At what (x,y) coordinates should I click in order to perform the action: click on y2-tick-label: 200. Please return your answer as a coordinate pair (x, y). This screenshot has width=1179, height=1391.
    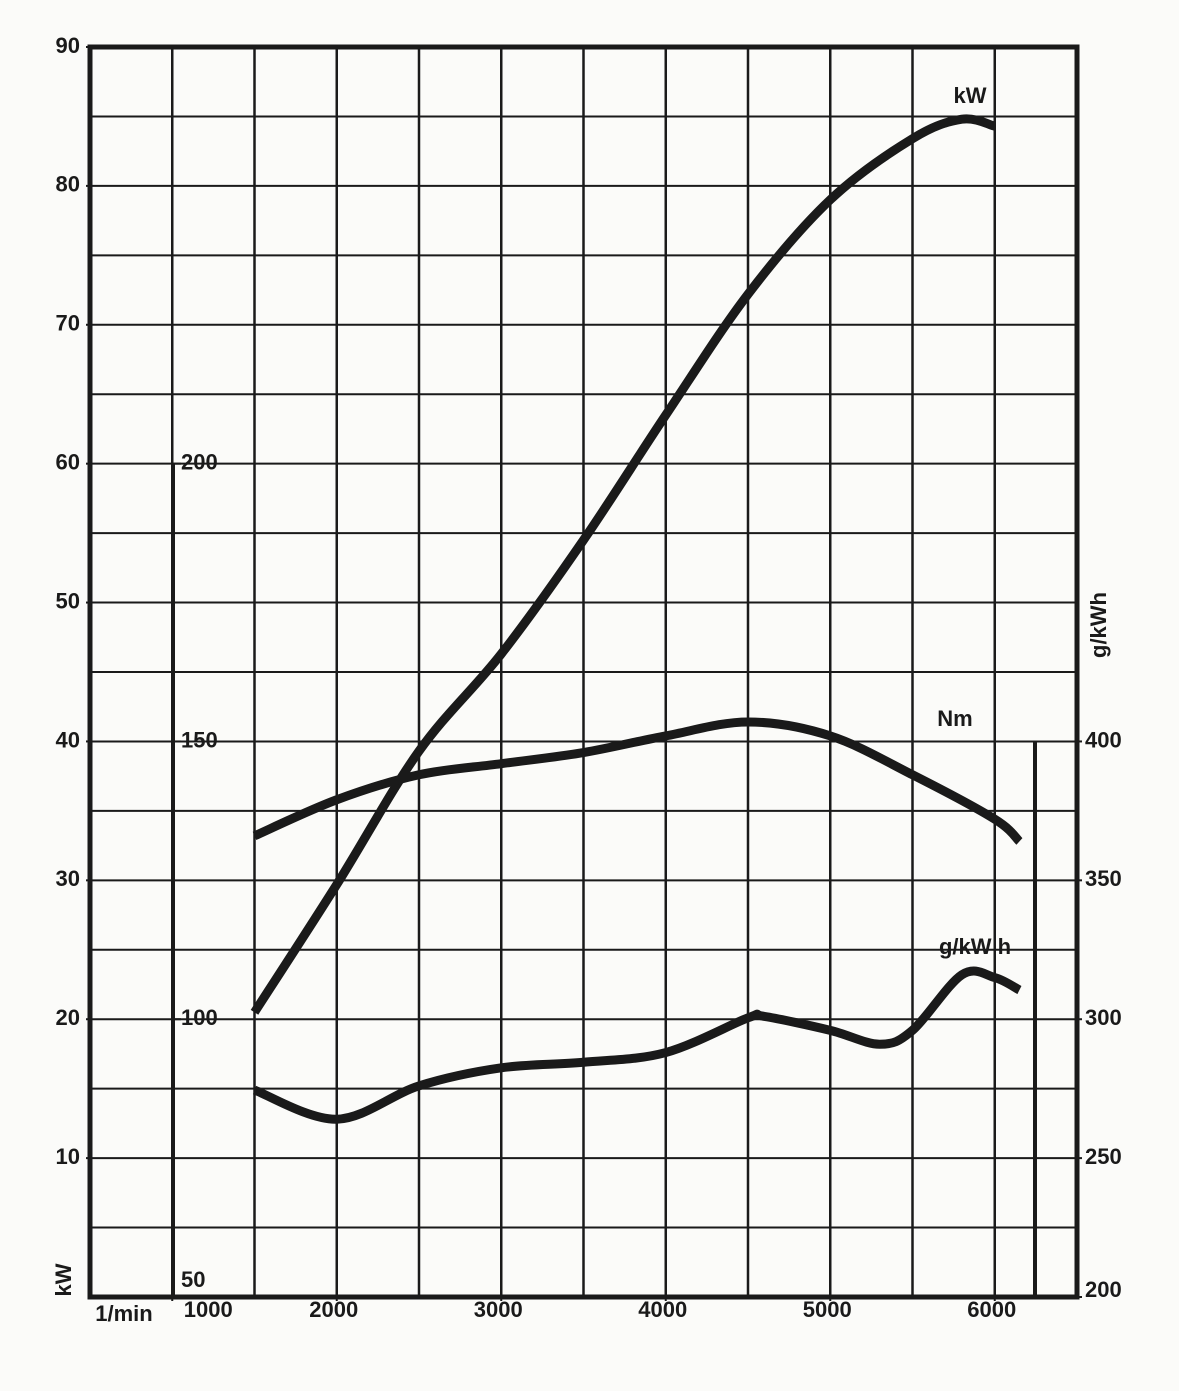
    Looking at the image, I should click on (199, 461).